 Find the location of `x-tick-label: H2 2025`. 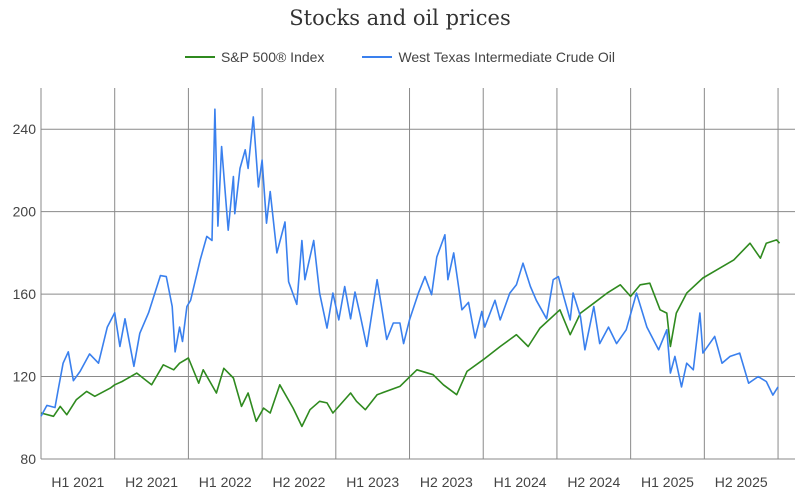

x-tick-label: H2 2025 is located at coordinates (741, 482).